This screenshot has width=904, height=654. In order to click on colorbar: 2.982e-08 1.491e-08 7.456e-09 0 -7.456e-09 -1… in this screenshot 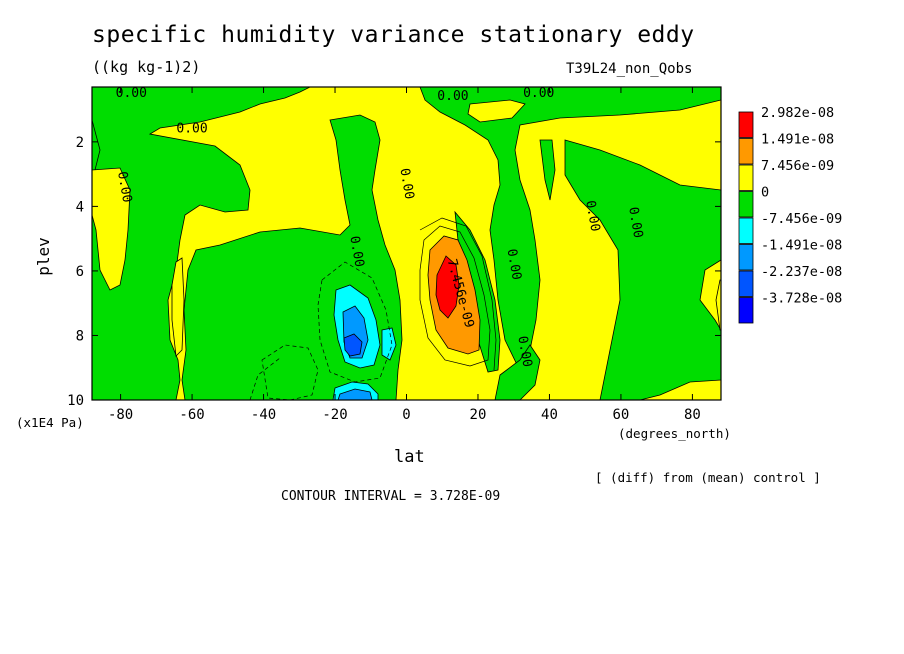, I will do `click(790, 214)`.